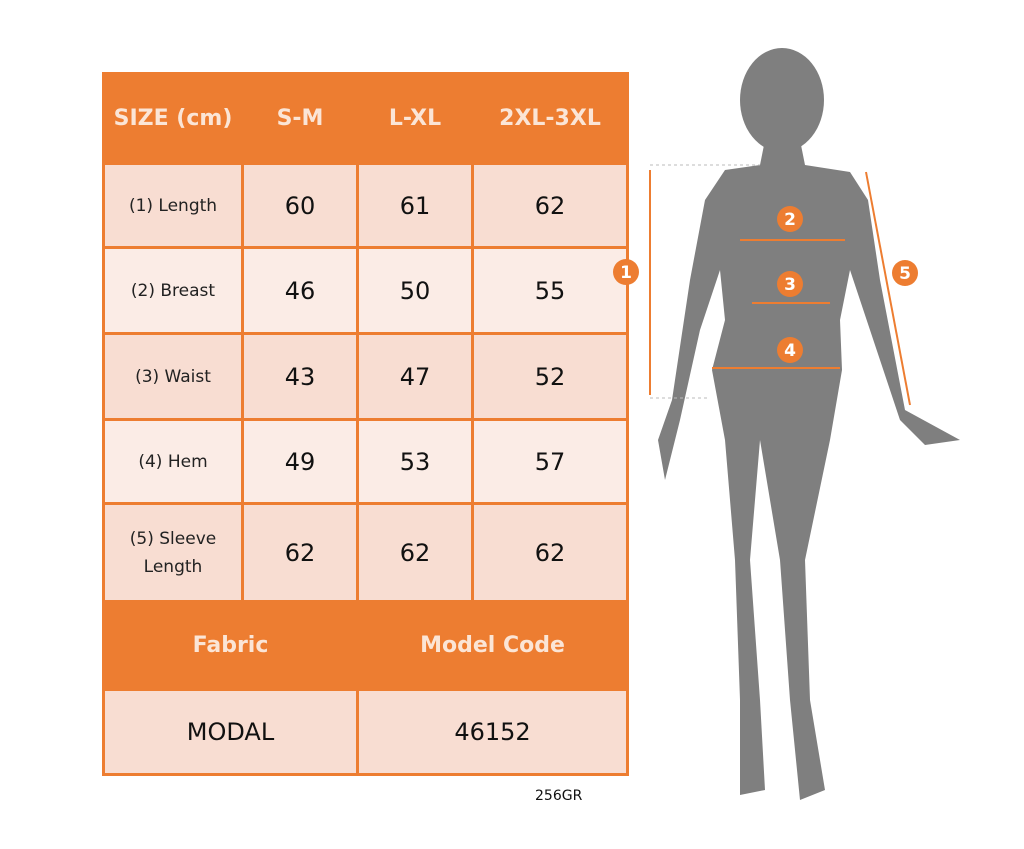  Describe the element at coordinates (173, 461) in the screenshot. I see `row-label: (4) Hem` at that location.